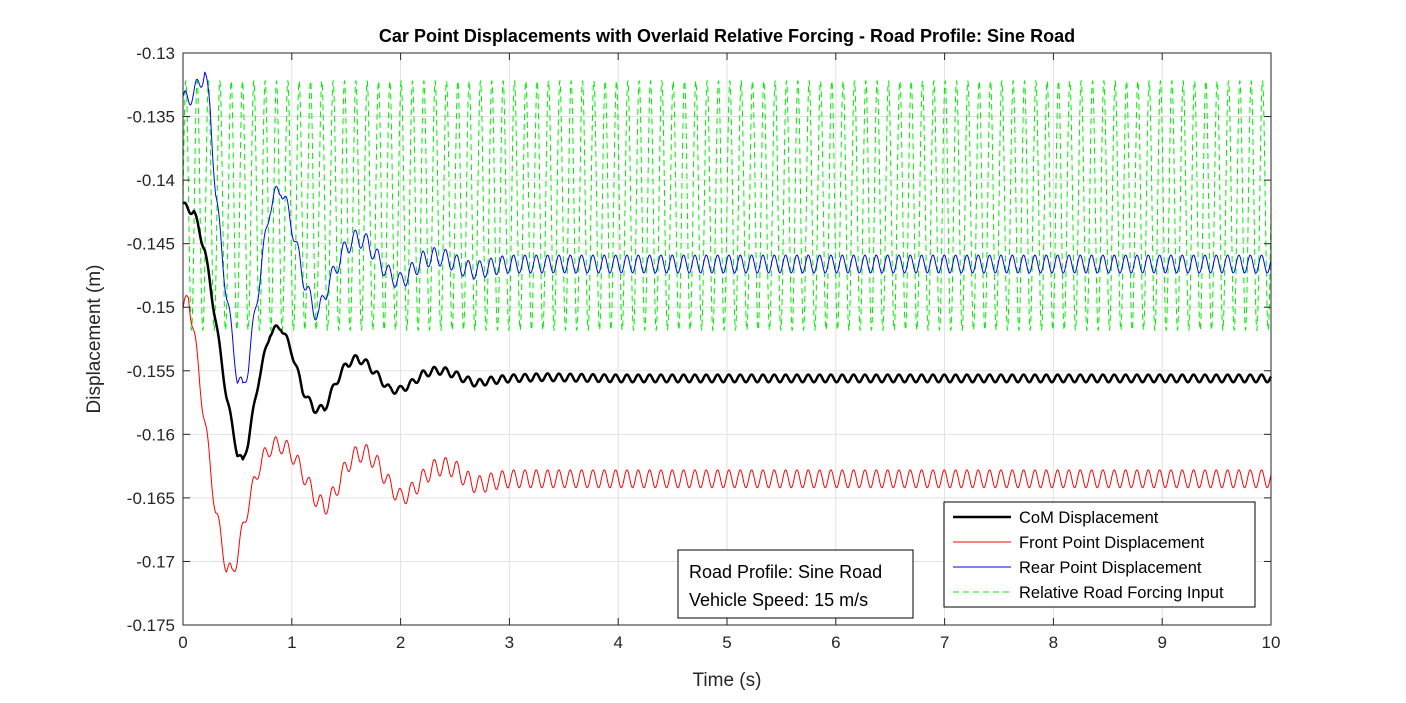 This screenshot has width=1406, height=703. What do you see at coordinates (94, 339) in the screenshot?
I see `y-axis-label: Displacement (m)` at bounding box center [94, 339].